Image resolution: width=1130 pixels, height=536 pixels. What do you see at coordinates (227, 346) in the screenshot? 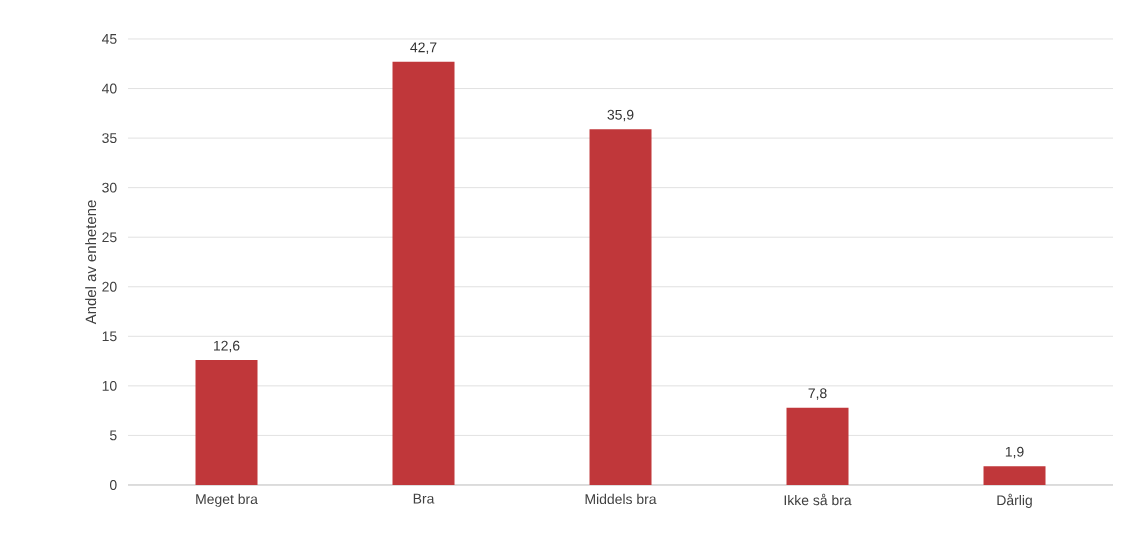
I see `data-label: 12,6` at bounding box center [227, 346].